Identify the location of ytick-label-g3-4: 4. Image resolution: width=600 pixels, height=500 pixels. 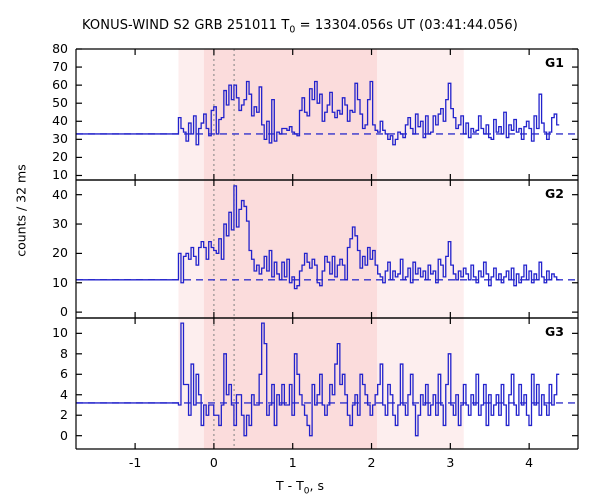
(64, 394).